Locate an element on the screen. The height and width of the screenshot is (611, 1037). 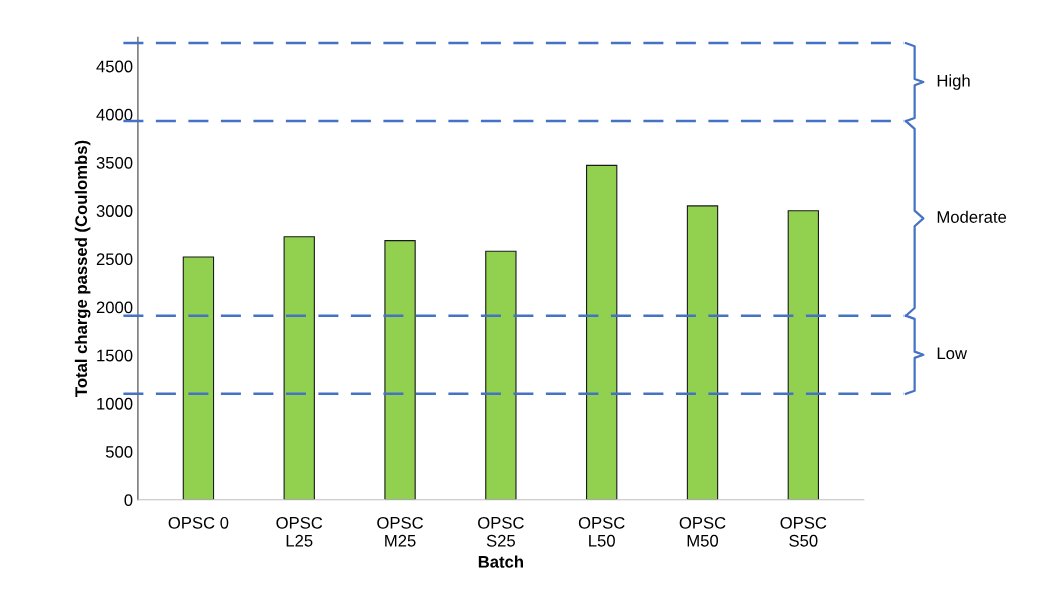
y-tick-label: 1500 is located at coordinates (115, 355).